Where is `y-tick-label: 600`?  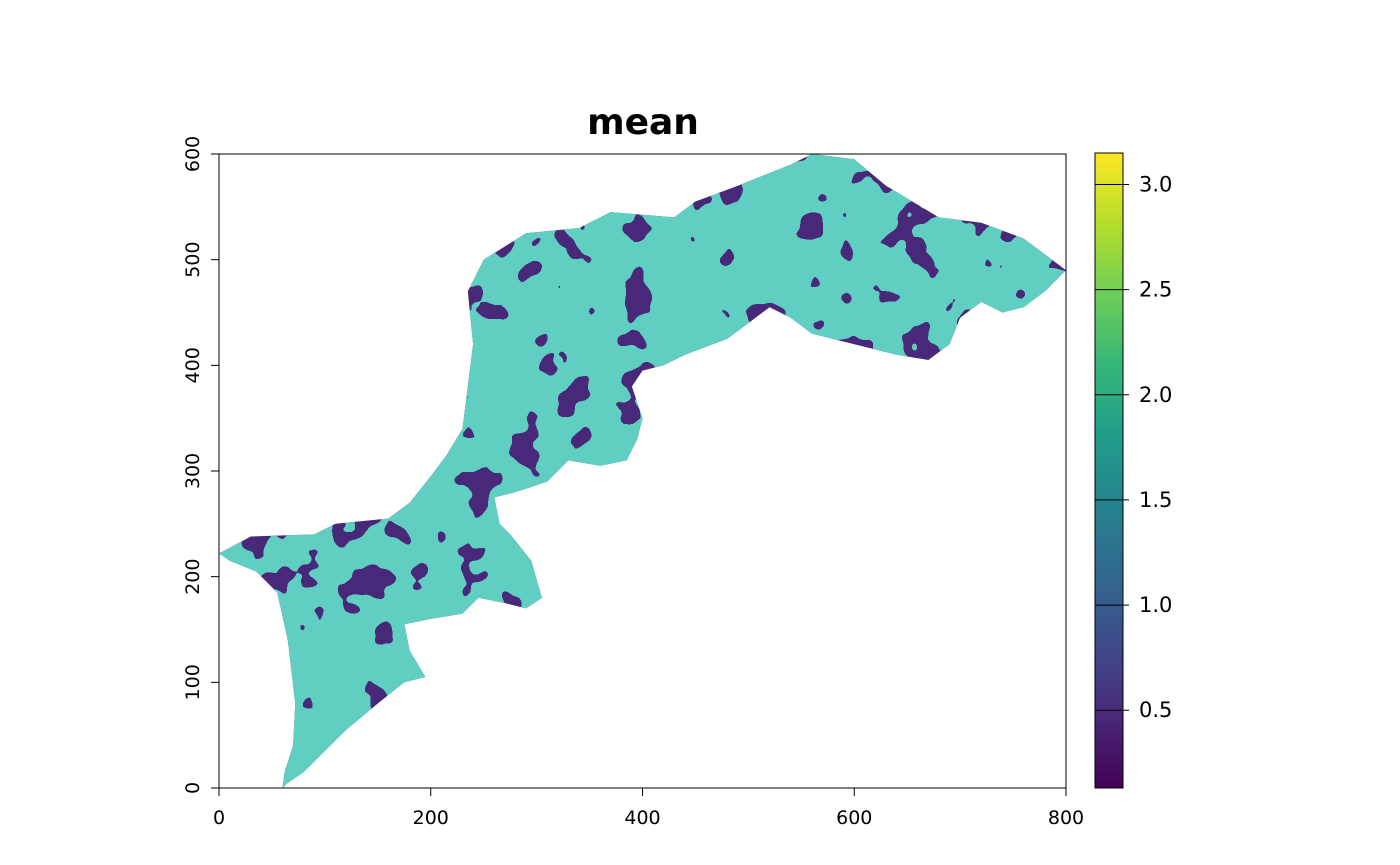
y-tick-label: 600 is located at coordinates (193, 154).